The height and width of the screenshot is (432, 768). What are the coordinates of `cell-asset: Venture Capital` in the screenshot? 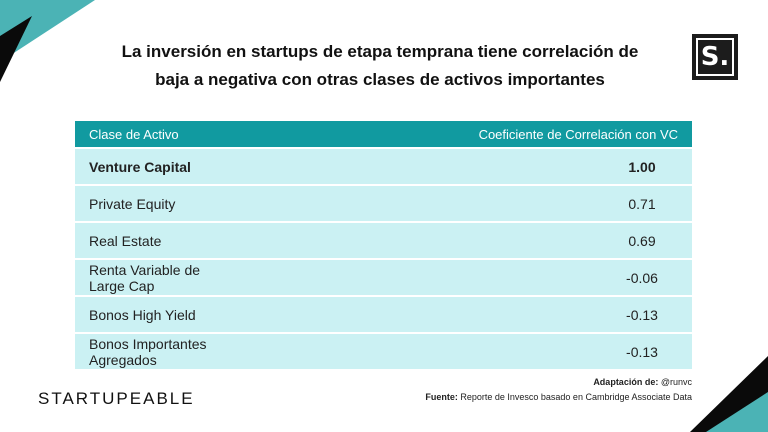 It's located at (153, 166).